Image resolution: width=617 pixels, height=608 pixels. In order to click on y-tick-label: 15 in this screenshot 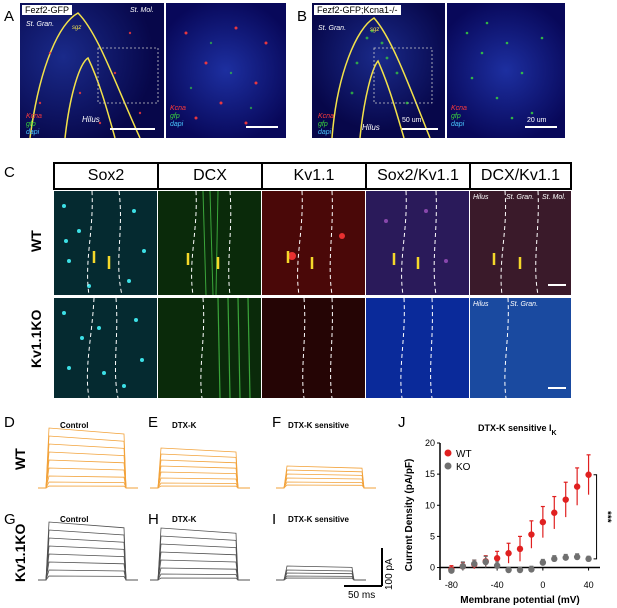, I will do `click(430, 474)`.